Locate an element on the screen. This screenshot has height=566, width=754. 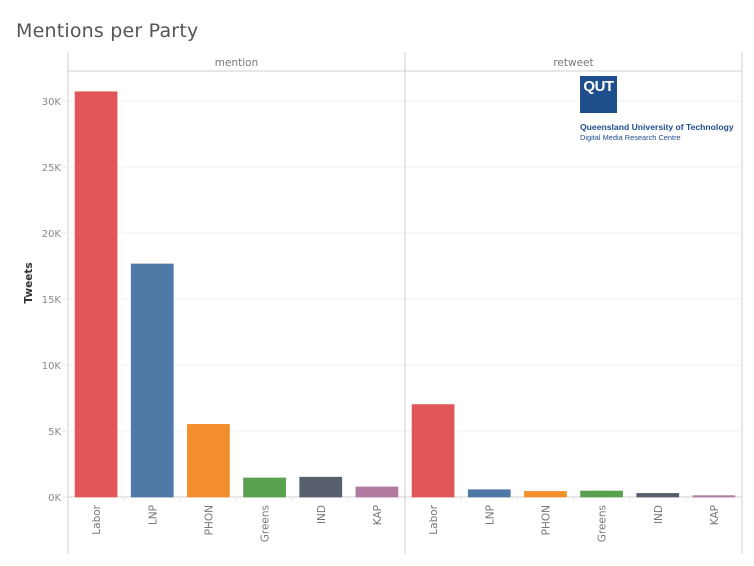
bar-mention-ind is located at coordinates (321, 487).